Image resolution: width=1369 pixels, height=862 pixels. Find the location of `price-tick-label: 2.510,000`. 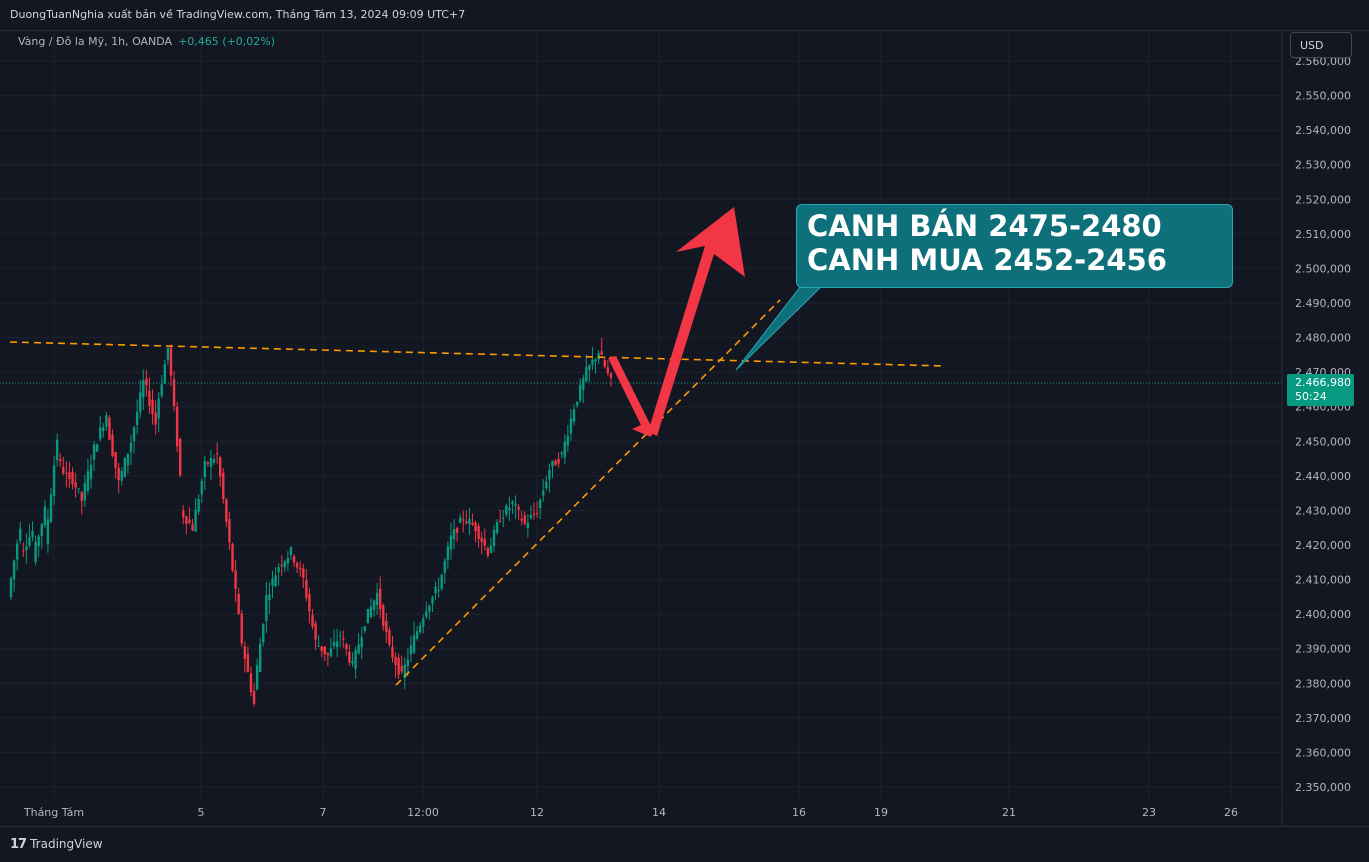

price-tick-label: 2.510,000 is located at coordinates (1323, 234).